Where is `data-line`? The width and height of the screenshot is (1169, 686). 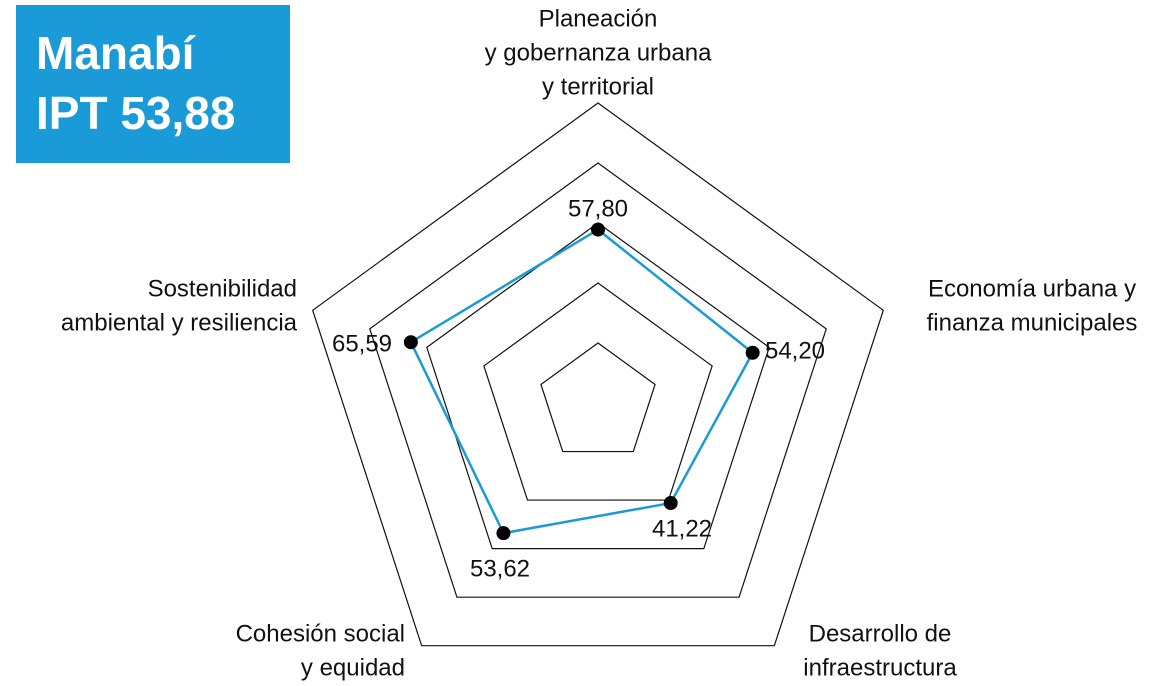
data-line is located at coordinates (582, 381).